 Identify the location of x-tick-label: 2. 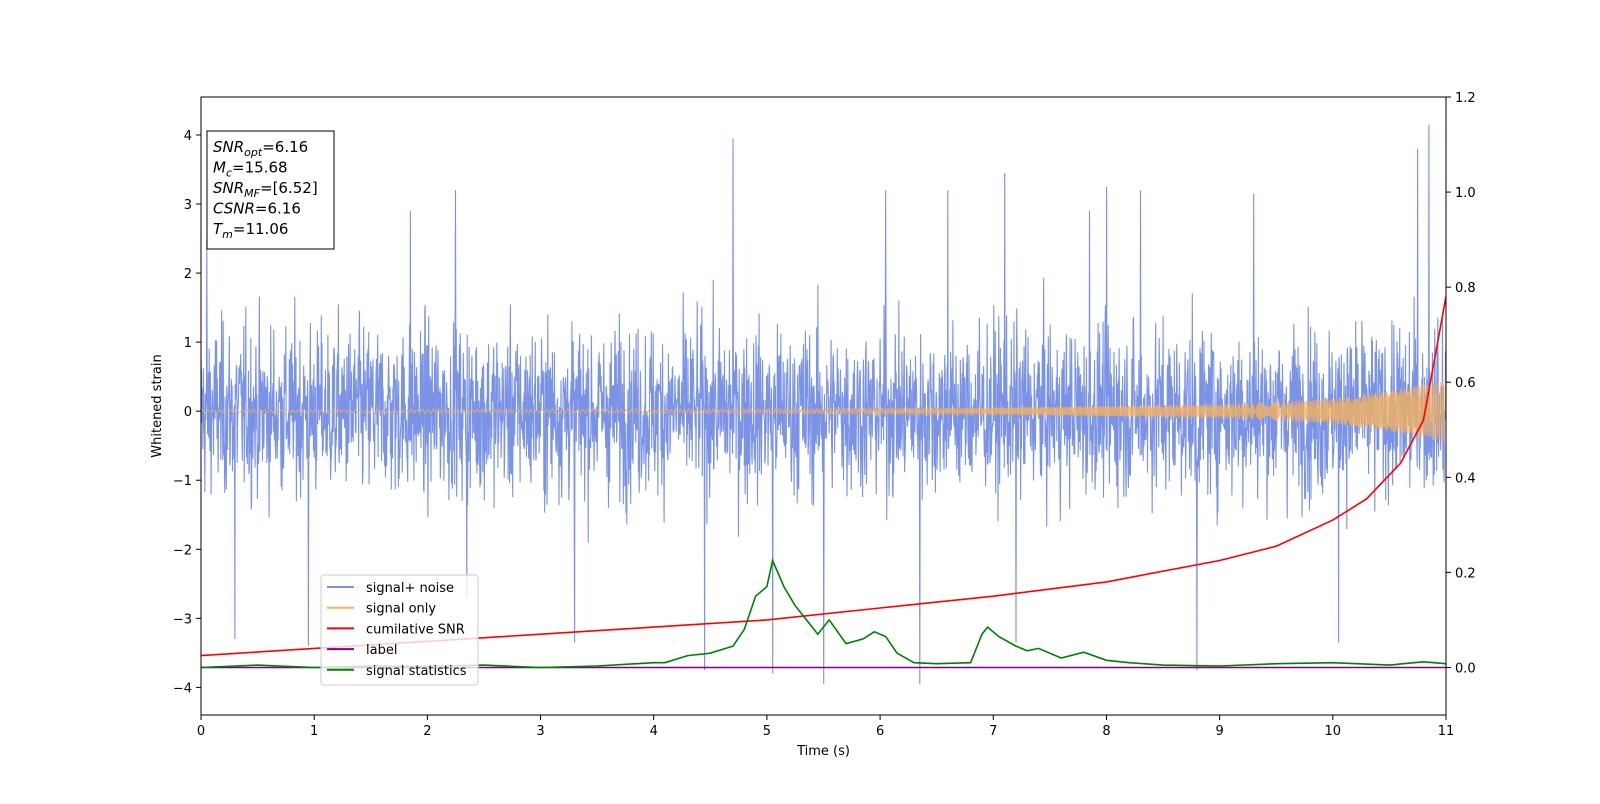
(427, 731).